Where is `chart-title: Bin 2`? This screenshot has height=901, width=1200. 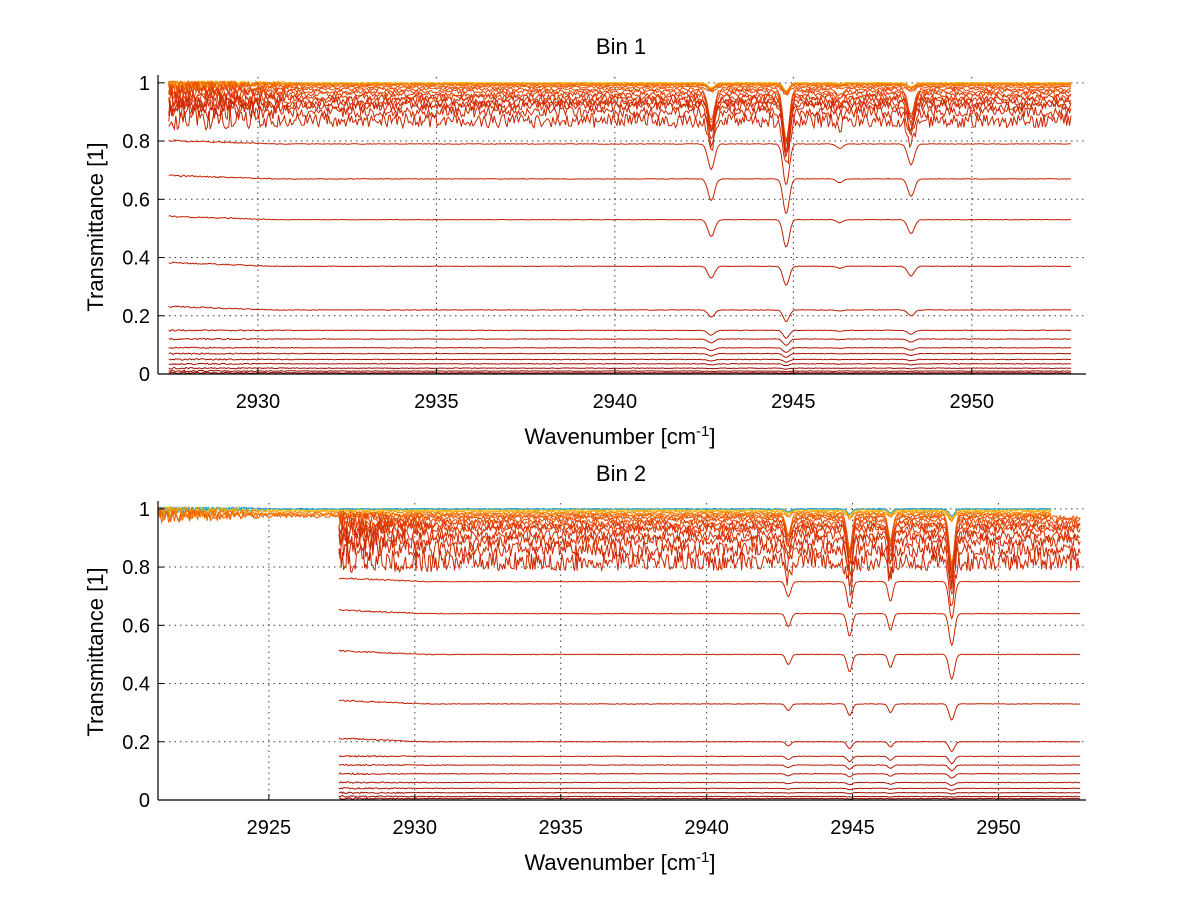
chart-title: Bin 2 is located at coordinates (621, 473).